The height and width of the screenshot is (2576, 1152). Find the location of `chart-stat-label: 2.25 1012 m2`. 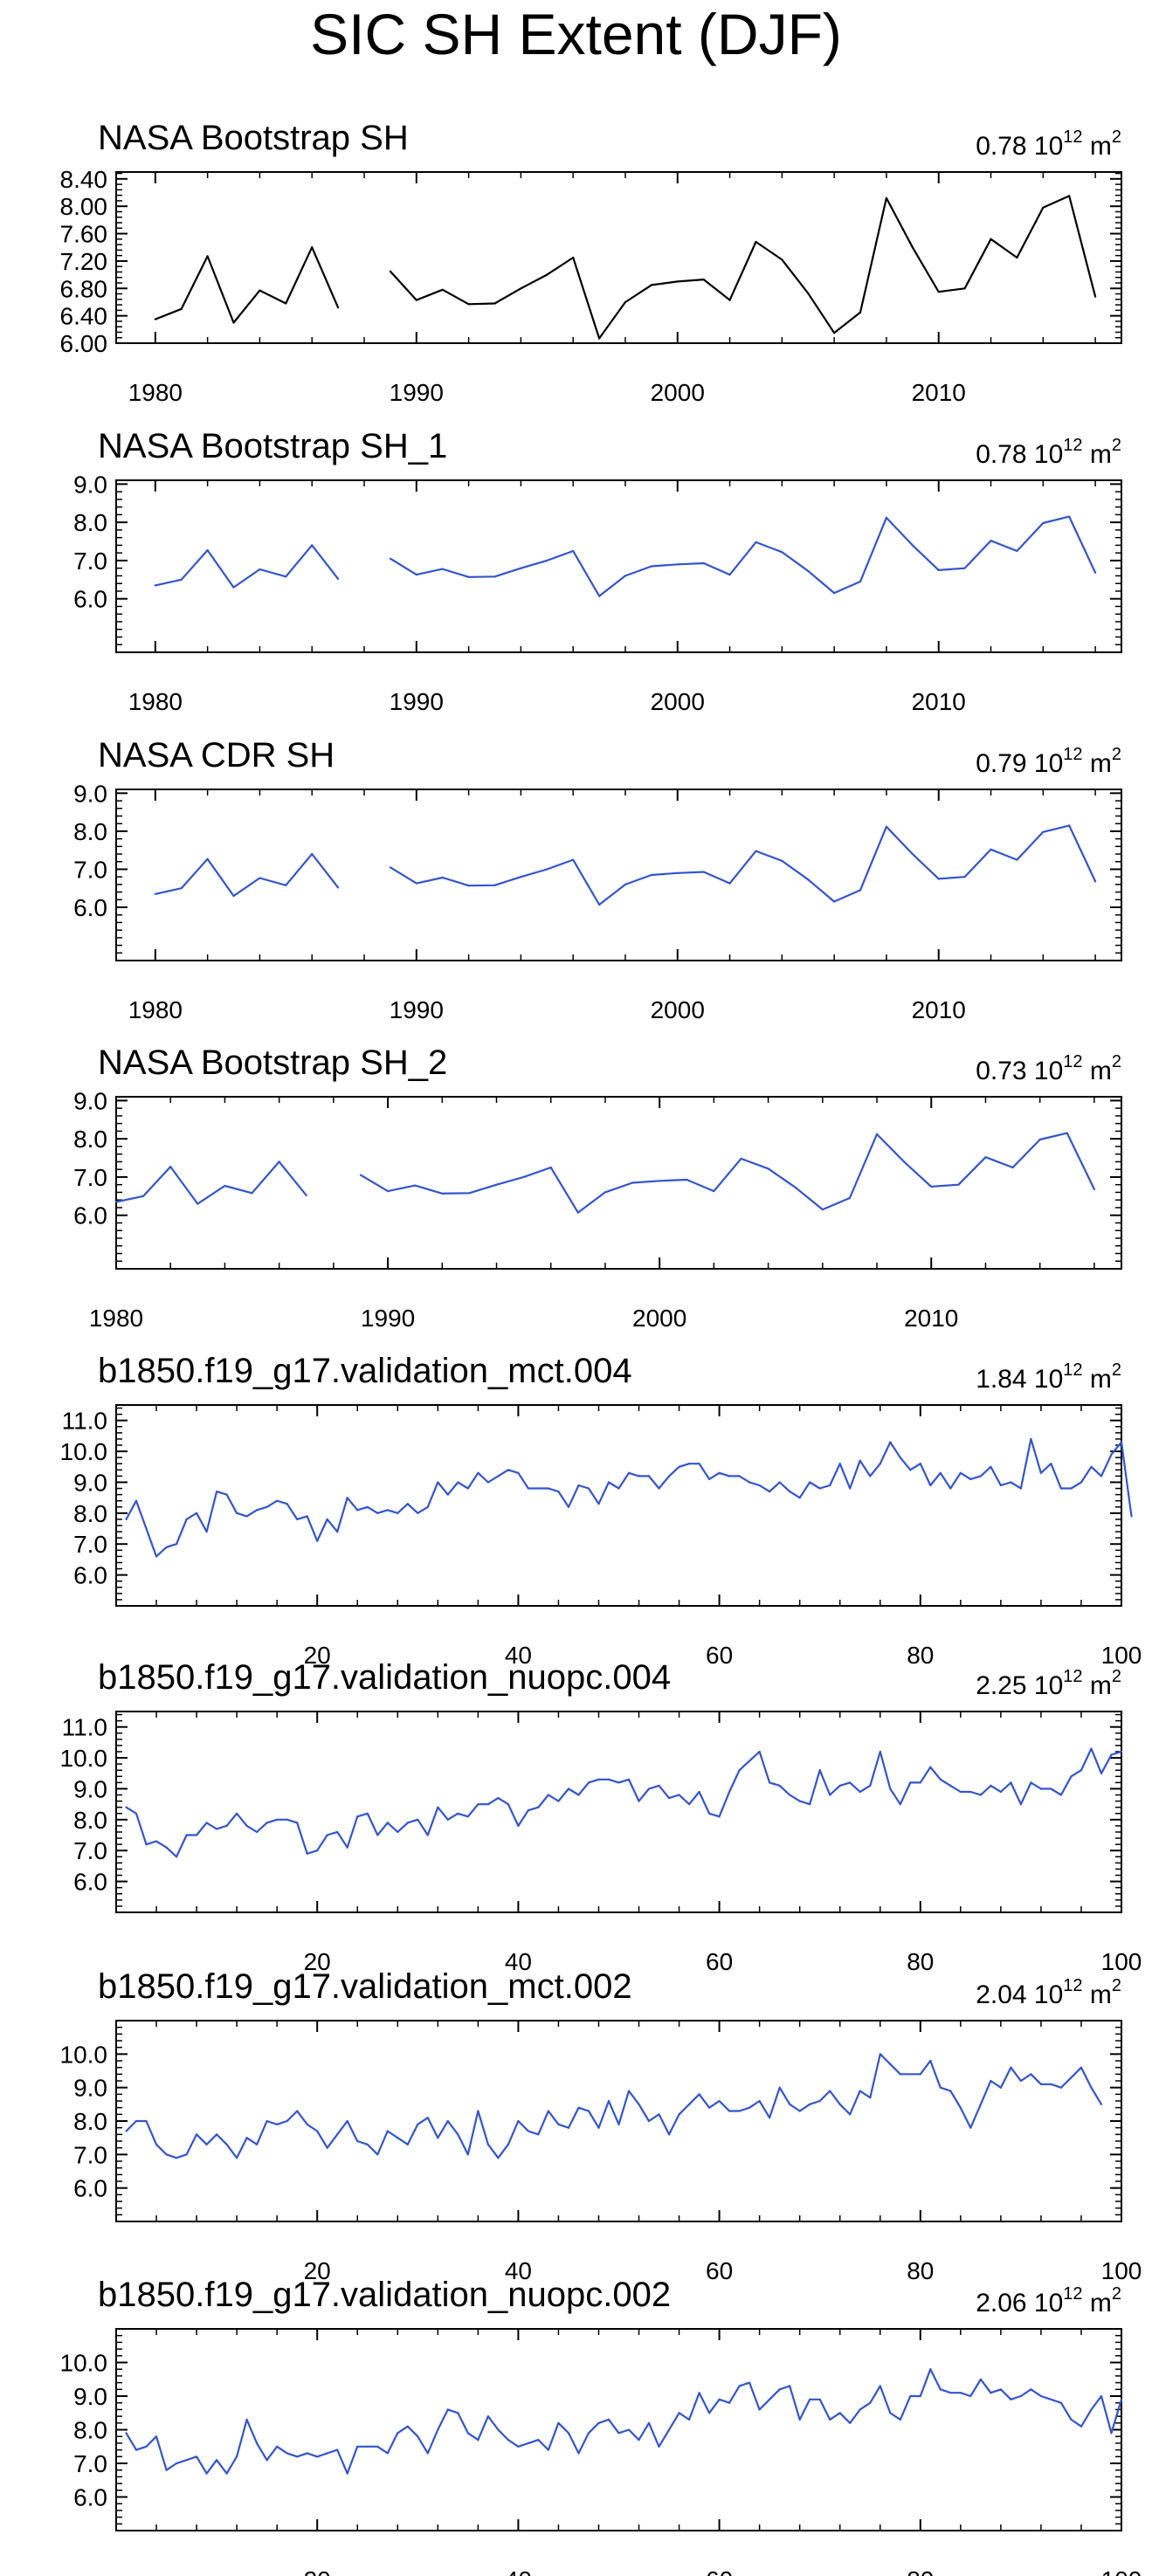

chart-stat-label: 2.25 1012 m2 is located at coordinates (1048, 1683).